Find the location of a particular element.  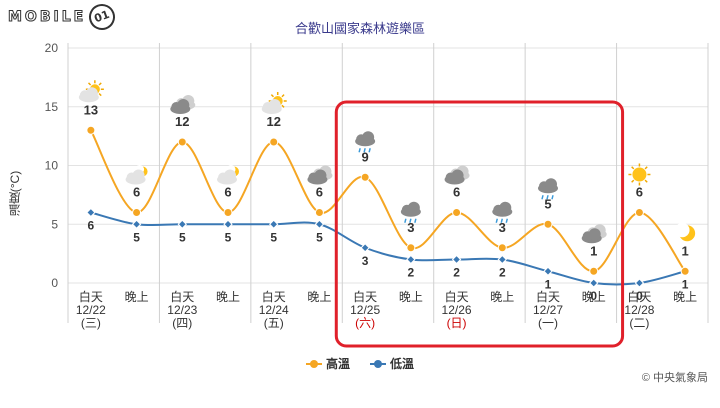

x-date-label: 12/23 is located at coordinates (182, 310).